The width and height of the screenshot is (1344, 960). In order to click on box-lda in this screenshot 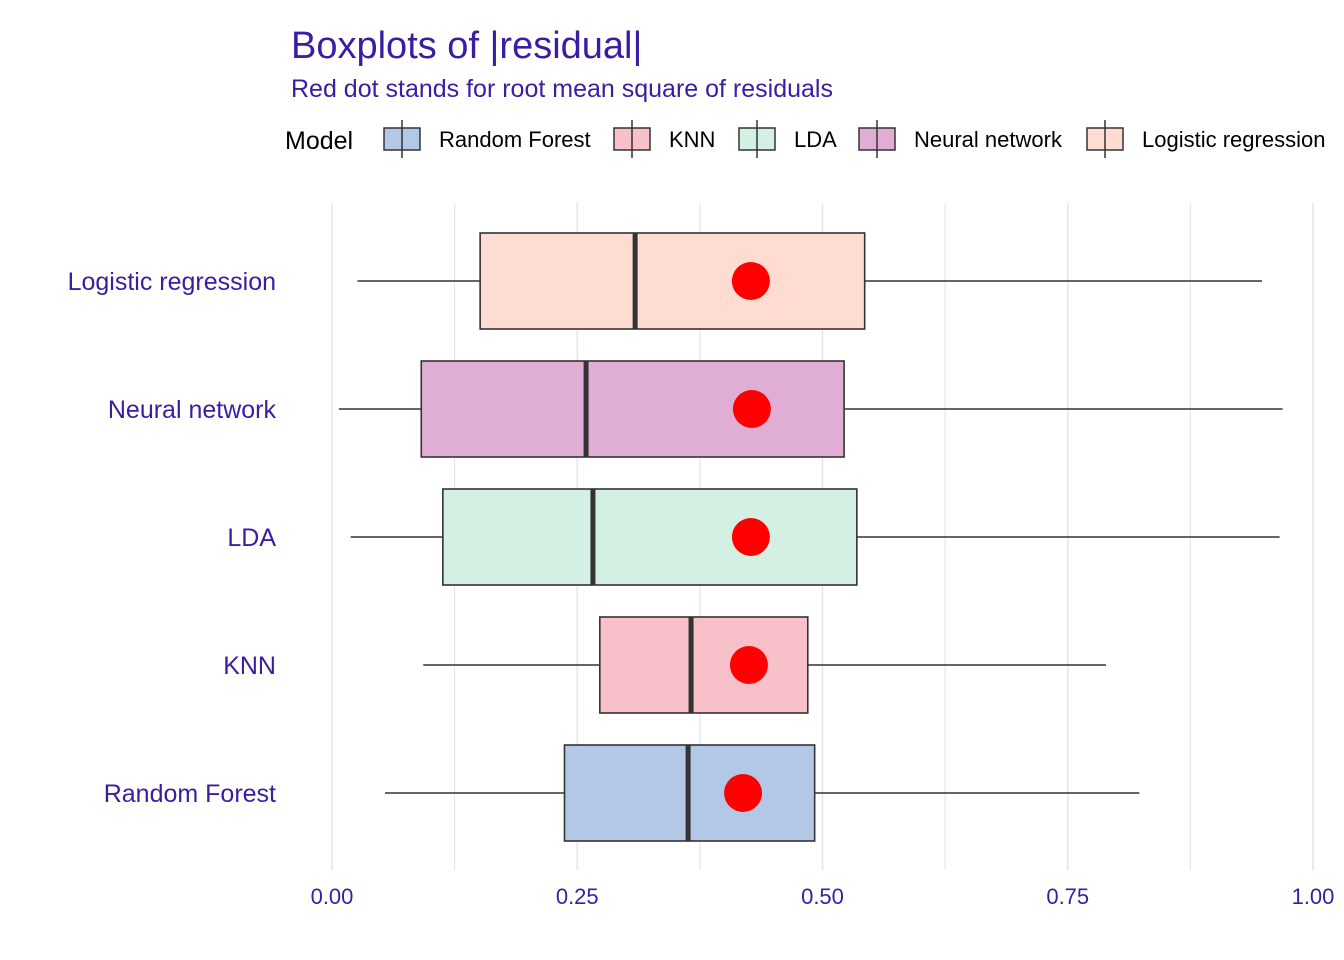, I will do `click(815, 537)`.